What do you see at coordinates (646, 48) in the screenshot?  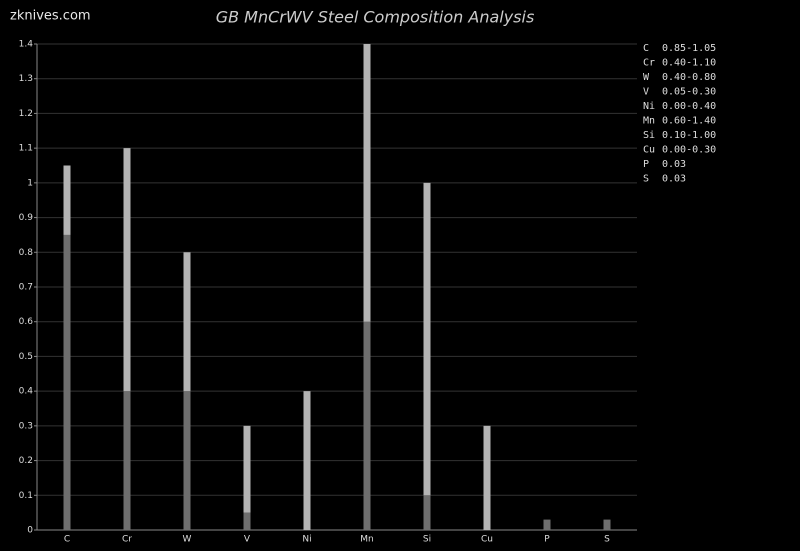 I see `legend-element: C` at bounding box center [646, 48].